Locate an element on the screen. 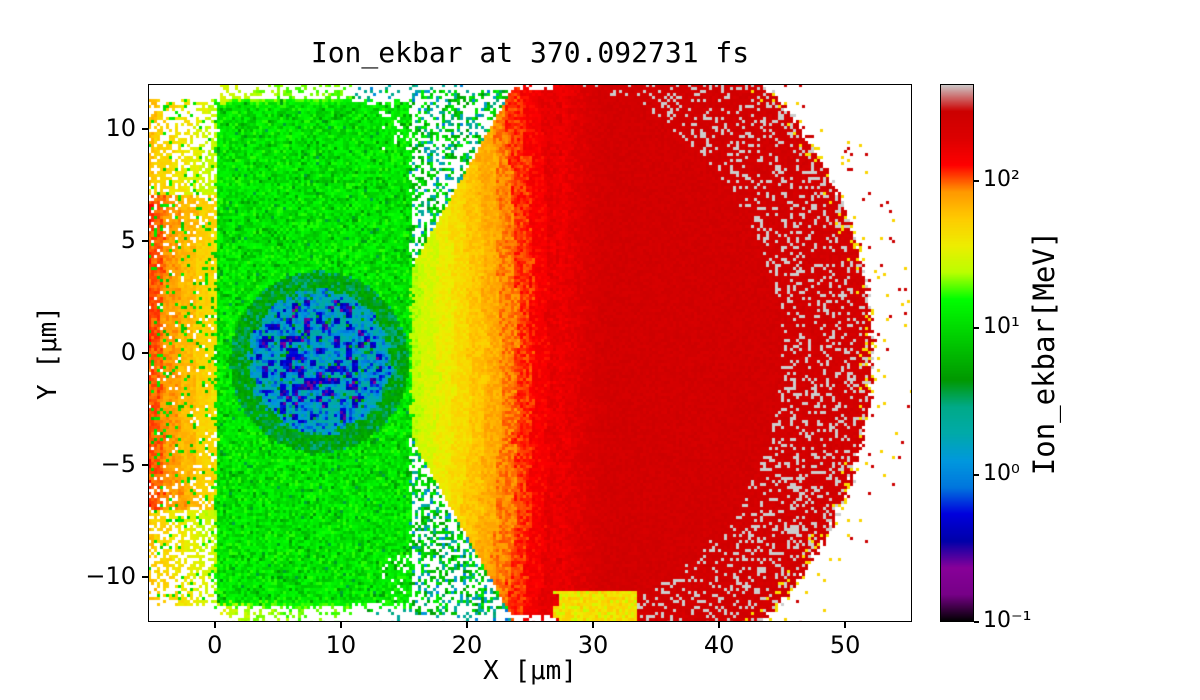  y-axis-label: Y [μm] is located at coordinates (48, 353).